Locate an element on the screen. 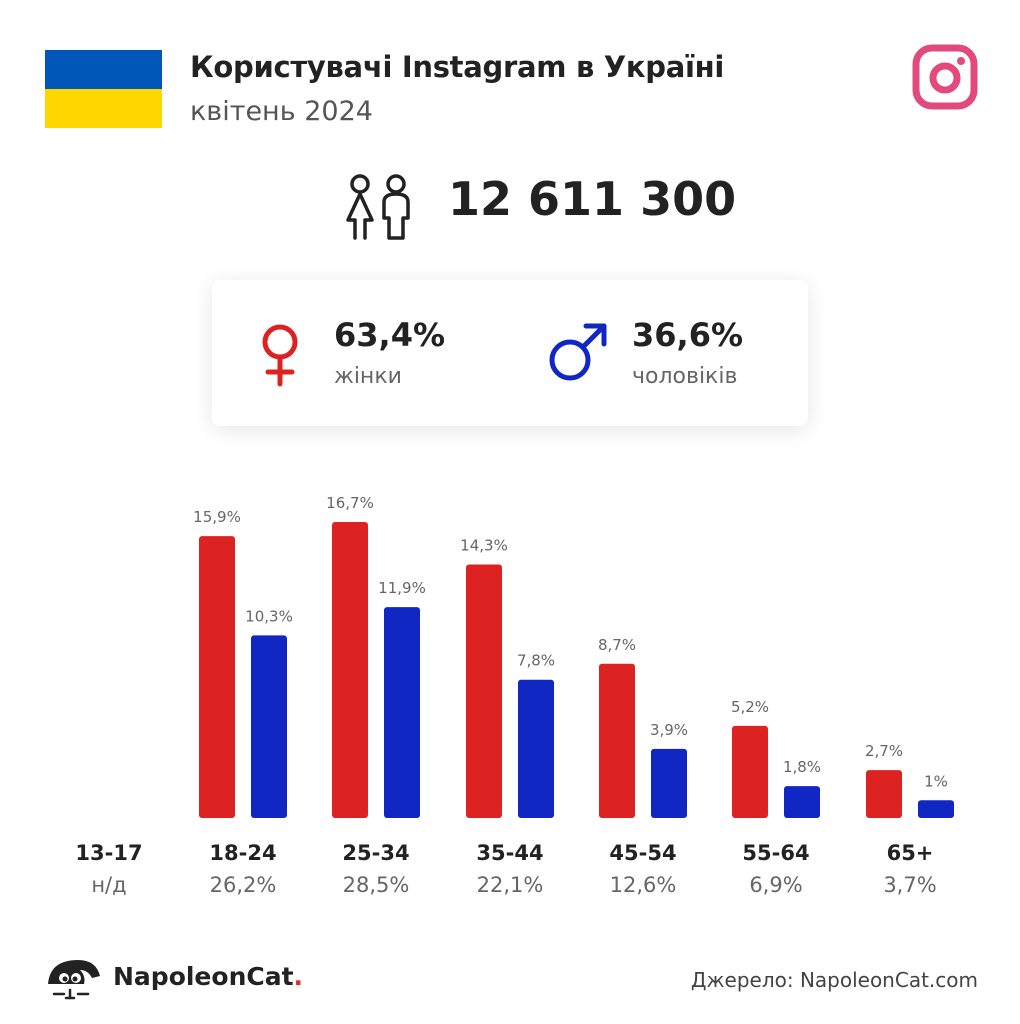 This screenshot has width=1020, height=1024. instagram-icon is located at coordinates (945, 77).